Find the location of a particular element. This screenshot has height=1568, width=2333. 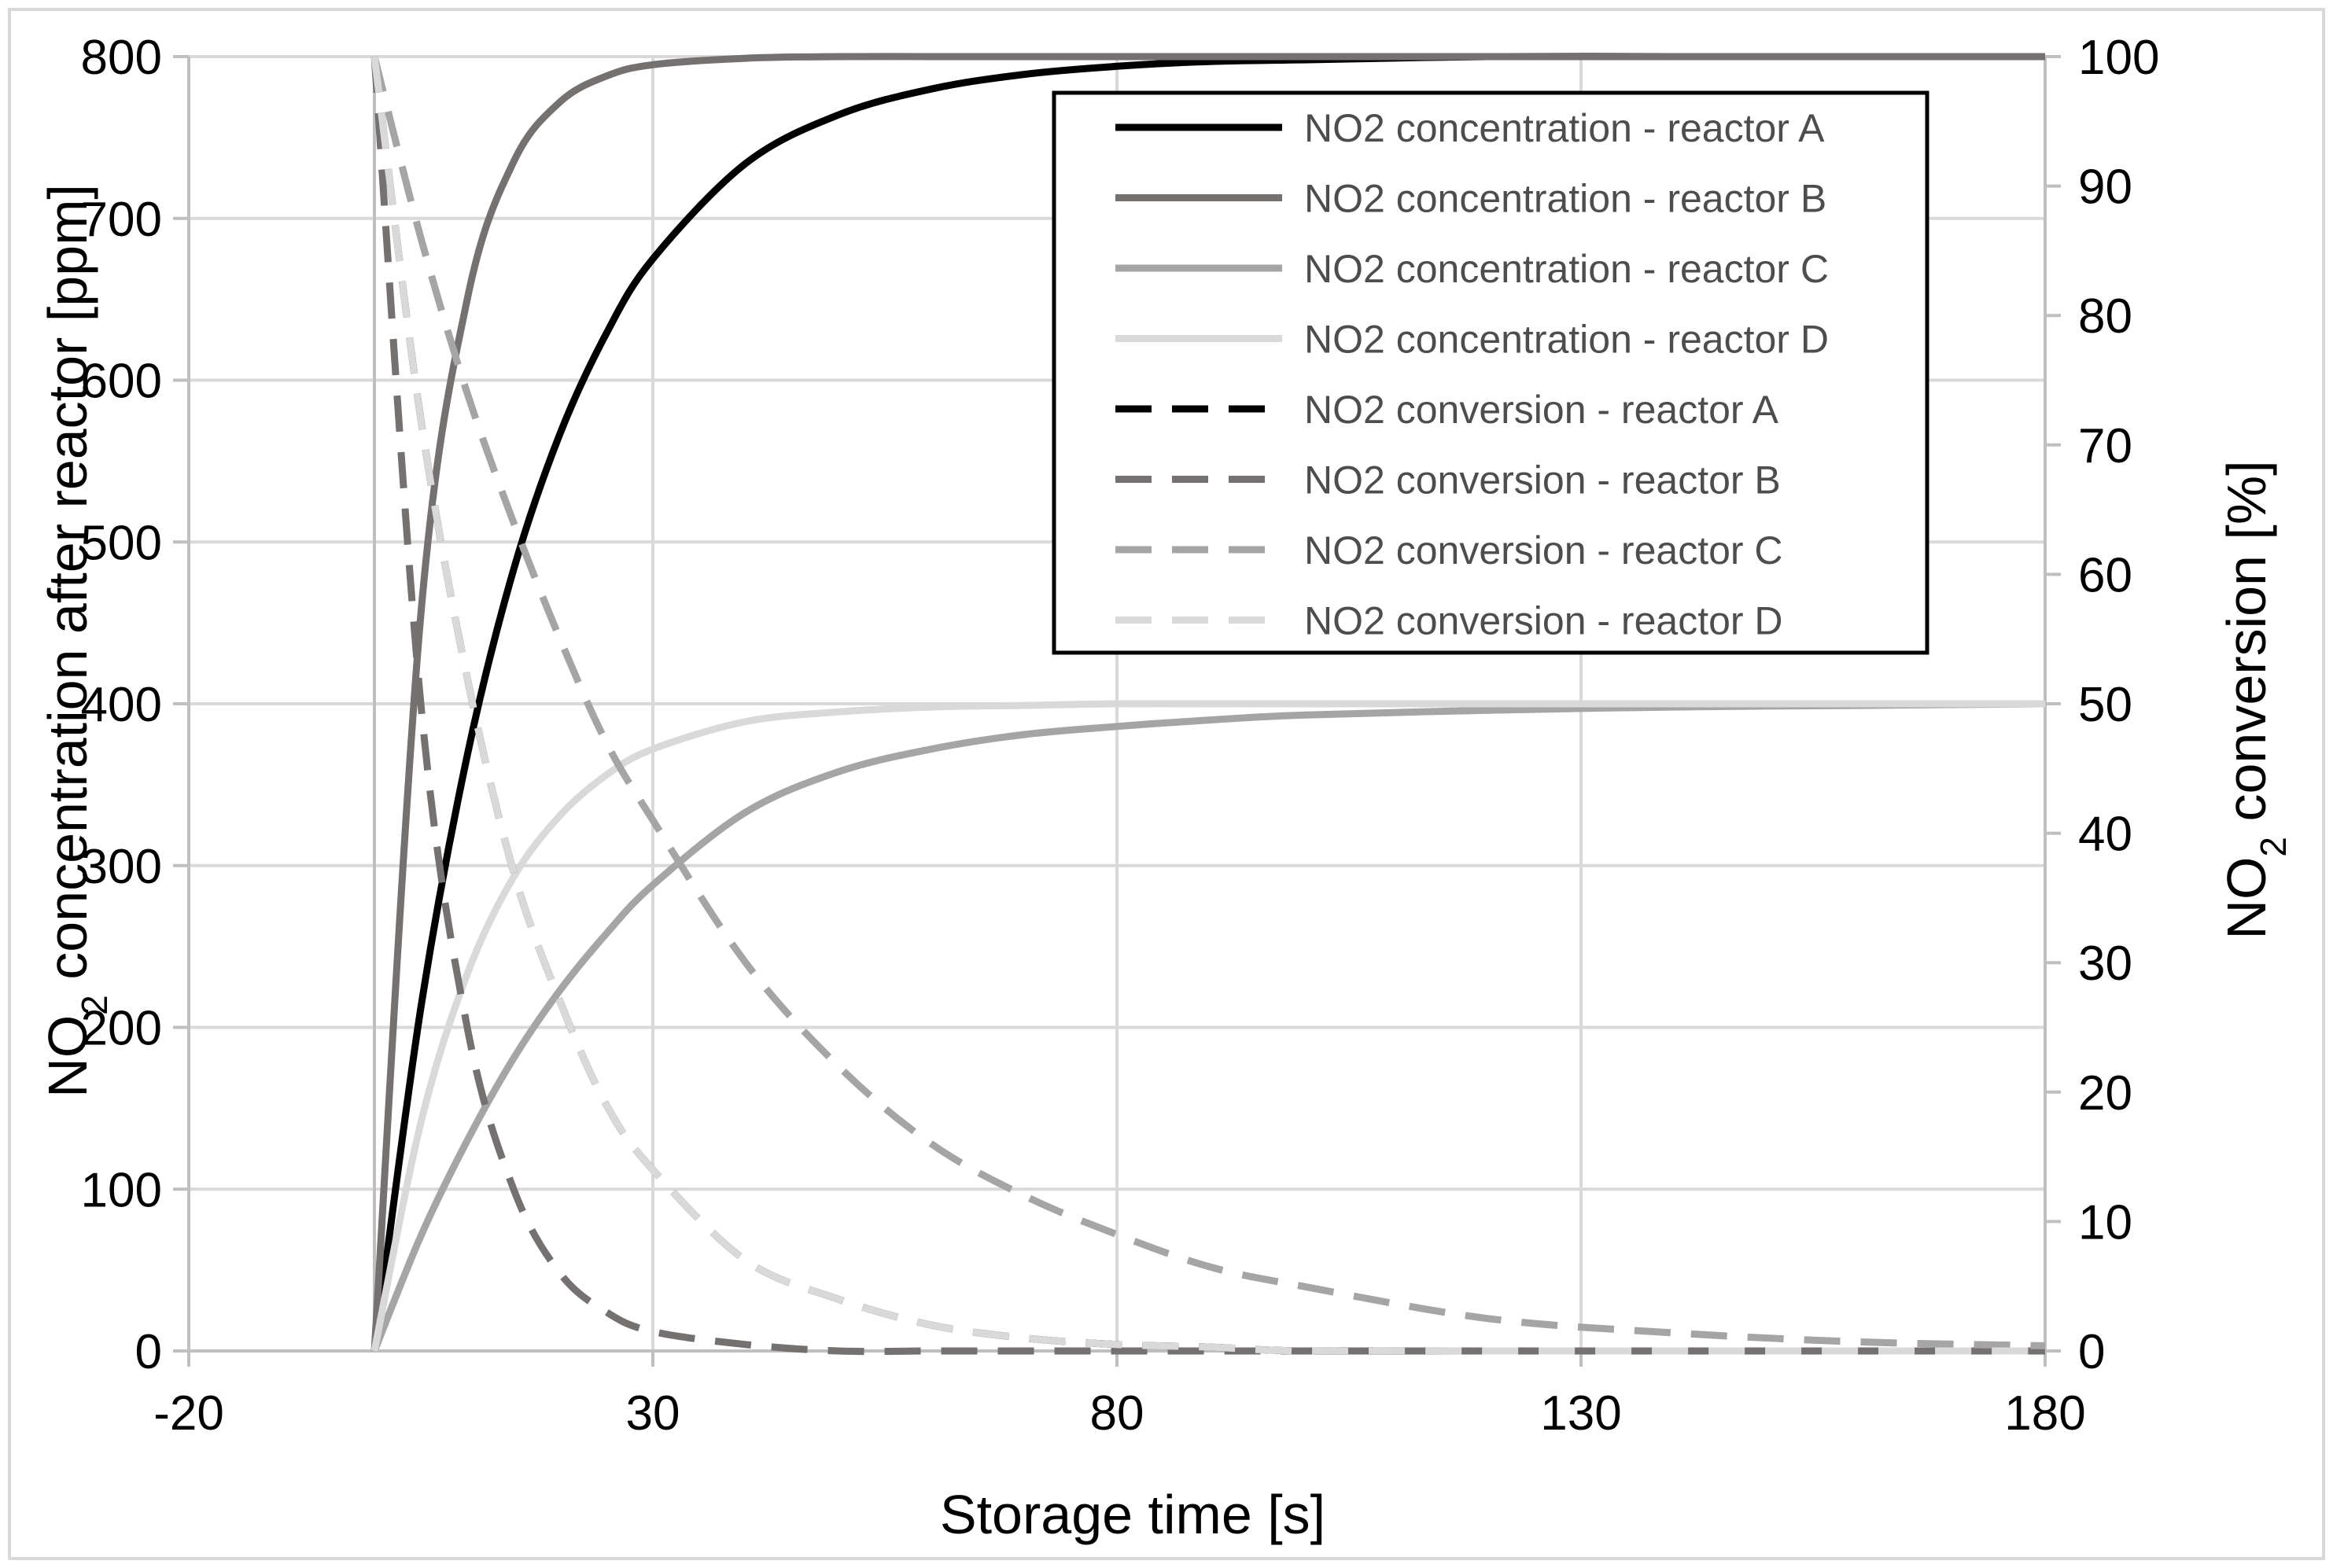

y-tick-label: 500 is located at coordinates (121, 543).